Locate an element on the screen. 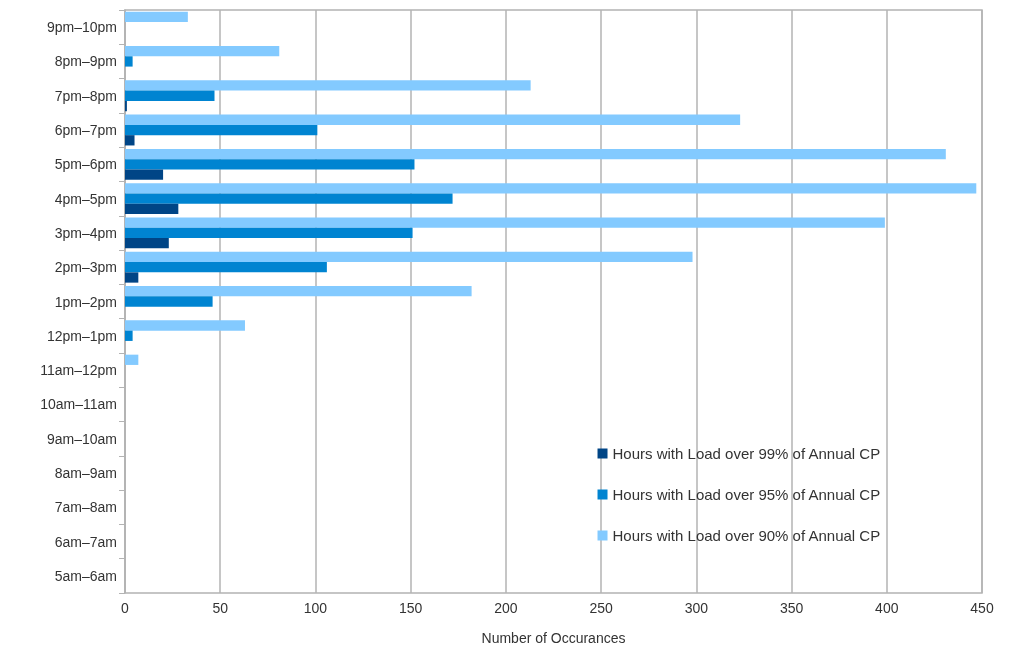 This screenshot has width=1011, height=668. x-tick-label: 400 is located at coordinates (887, 608).